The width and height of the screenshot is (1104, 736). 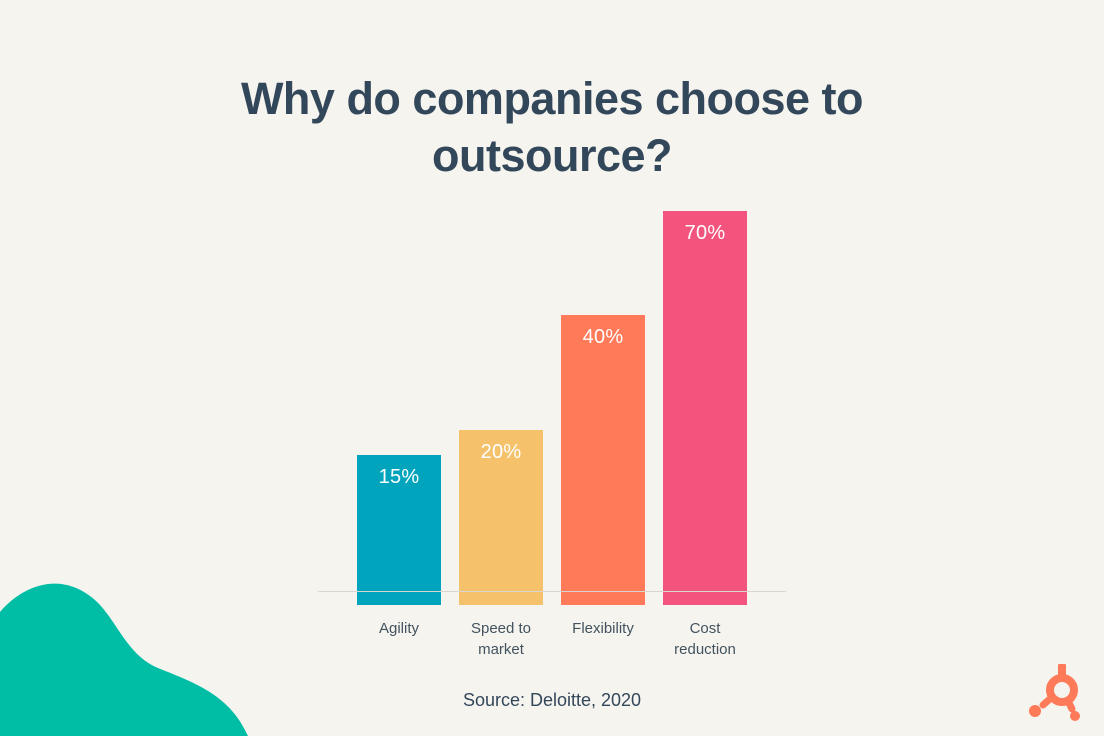 I want to click on bar-category-label-flexibility: Flexibility, so click(x=603, y=628).